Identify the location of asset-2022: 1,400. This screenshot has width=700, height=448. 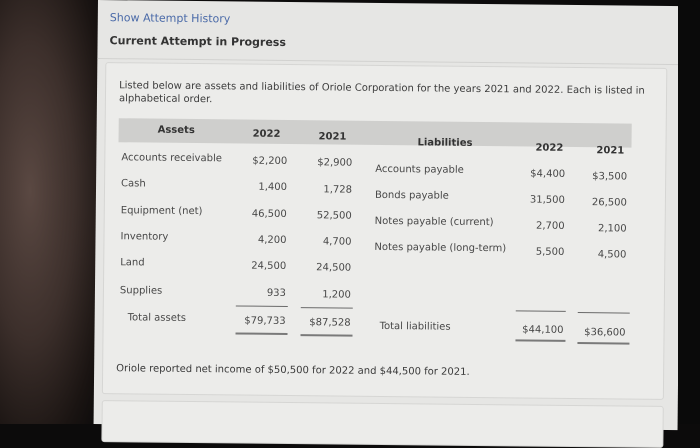
(273, 187).